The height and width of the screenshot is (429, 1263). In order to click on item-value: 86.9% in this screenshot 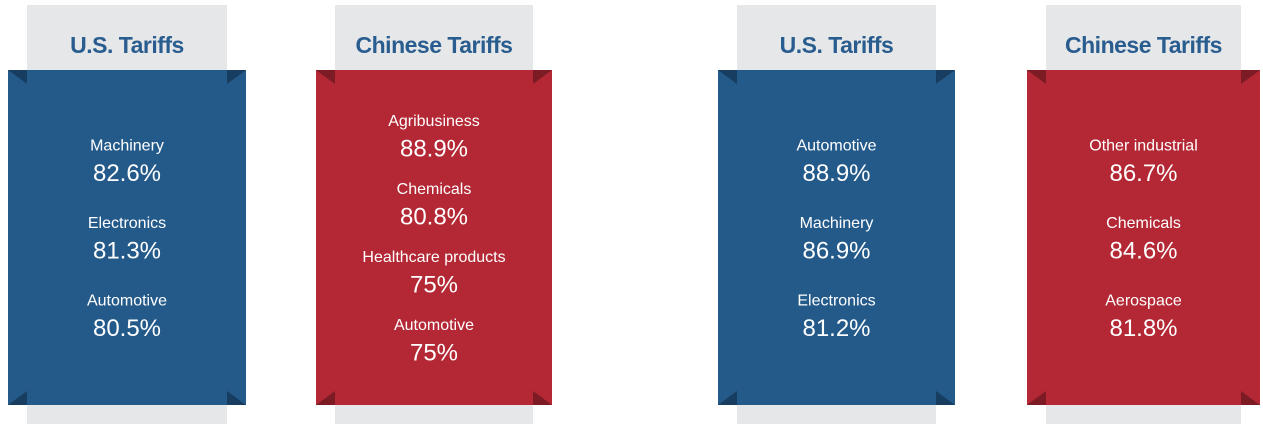, I will do `click(836, 250)`.